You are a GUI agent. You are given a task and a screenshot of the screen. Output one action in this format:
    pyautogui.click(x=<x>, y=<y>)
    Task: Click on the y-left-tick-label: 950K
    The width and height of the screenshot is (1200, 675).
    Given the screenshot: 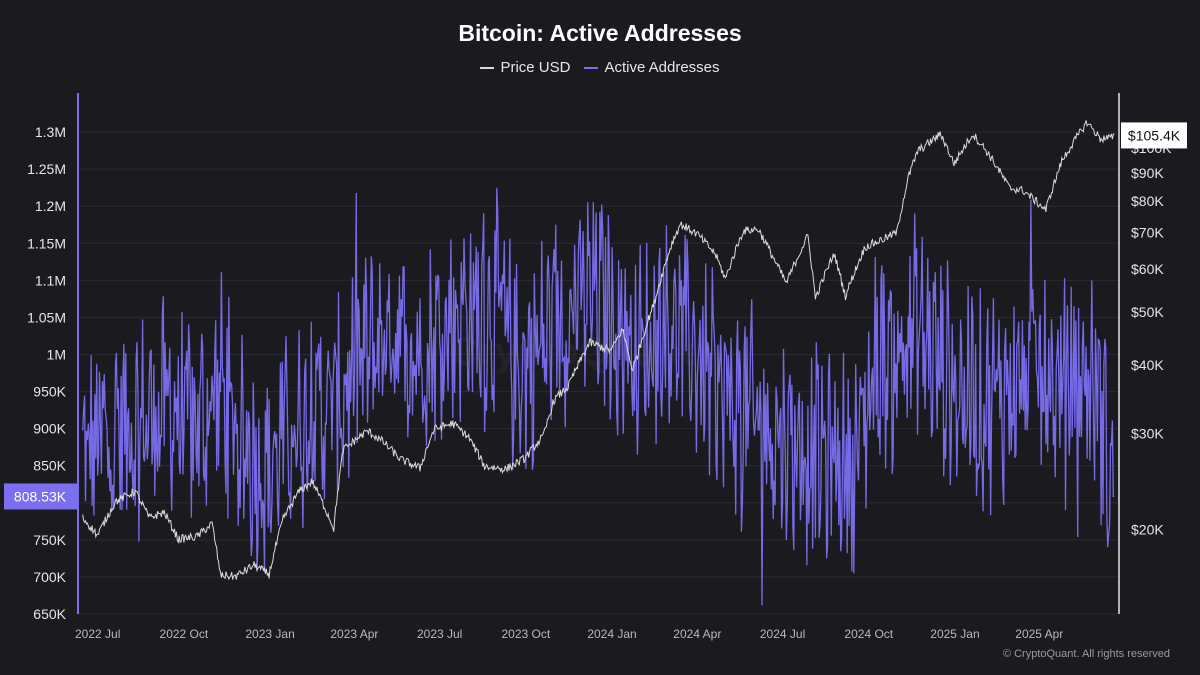 What is the action you would take?
    pyautogui.click(x=49, y=392)
    